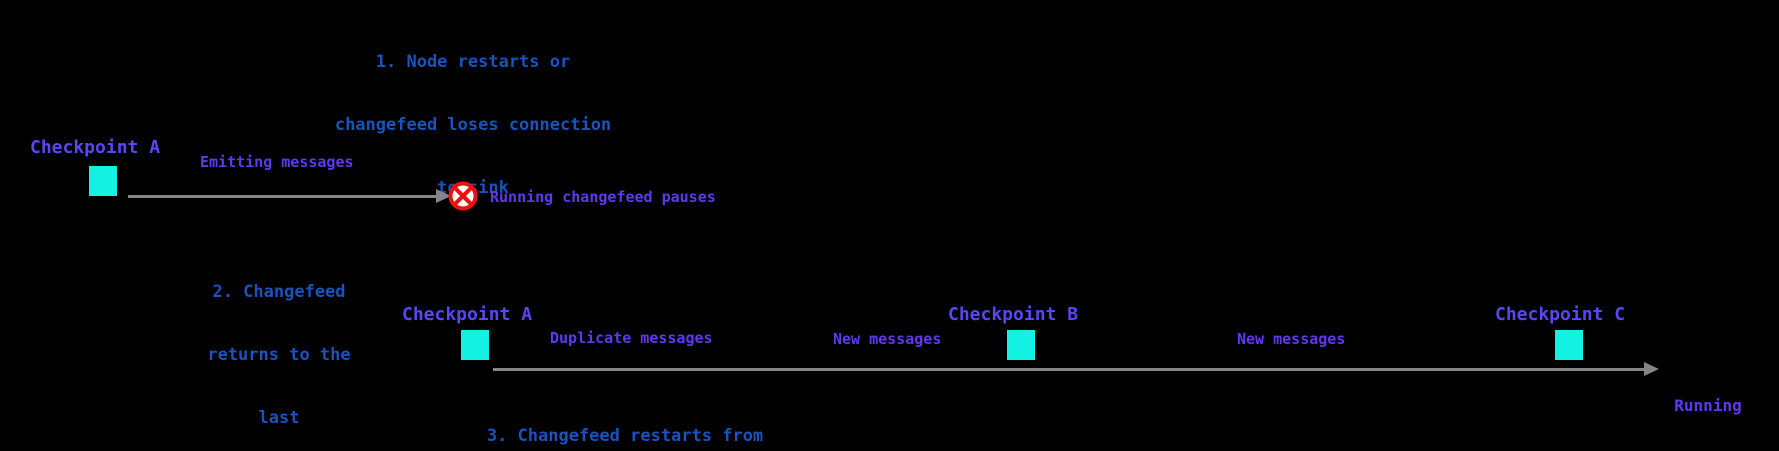  I want to click on duplicate-messages-label: Duplicate messages, so click(631, 338).